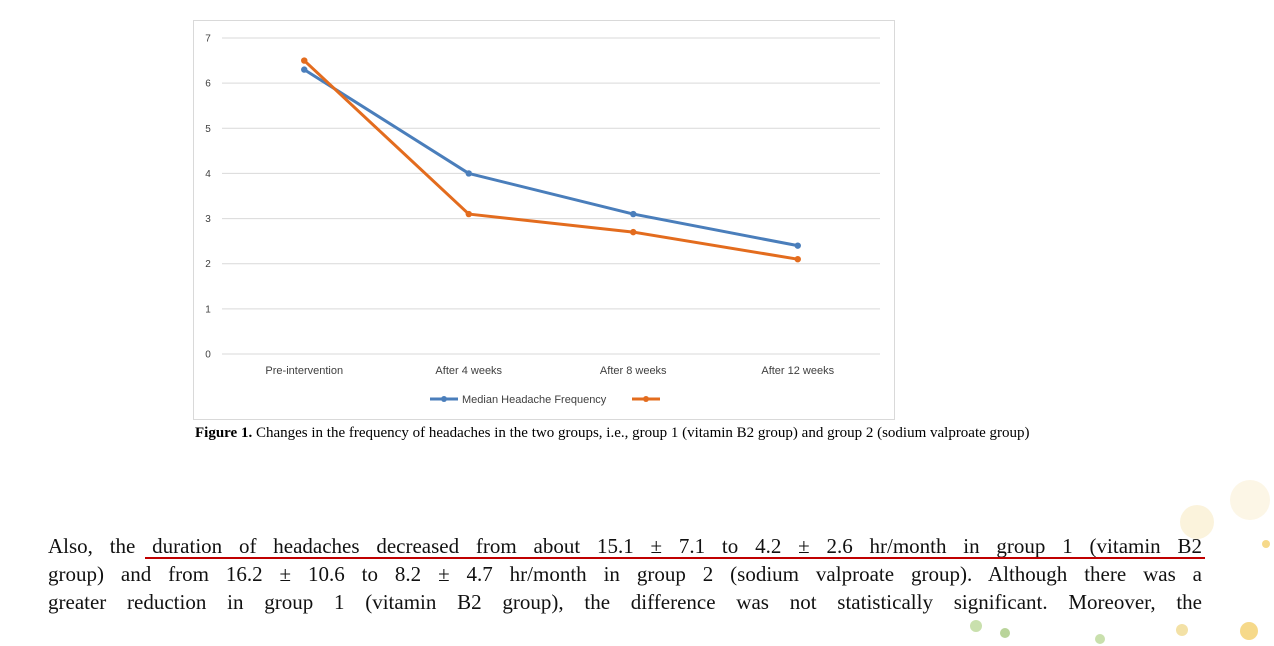 Image resolution: width=1274 pixels, height=646 pixels. Describe the element at coordinates (208, 219) in the screenshot. I see `y-tick-label: 3` at that location.